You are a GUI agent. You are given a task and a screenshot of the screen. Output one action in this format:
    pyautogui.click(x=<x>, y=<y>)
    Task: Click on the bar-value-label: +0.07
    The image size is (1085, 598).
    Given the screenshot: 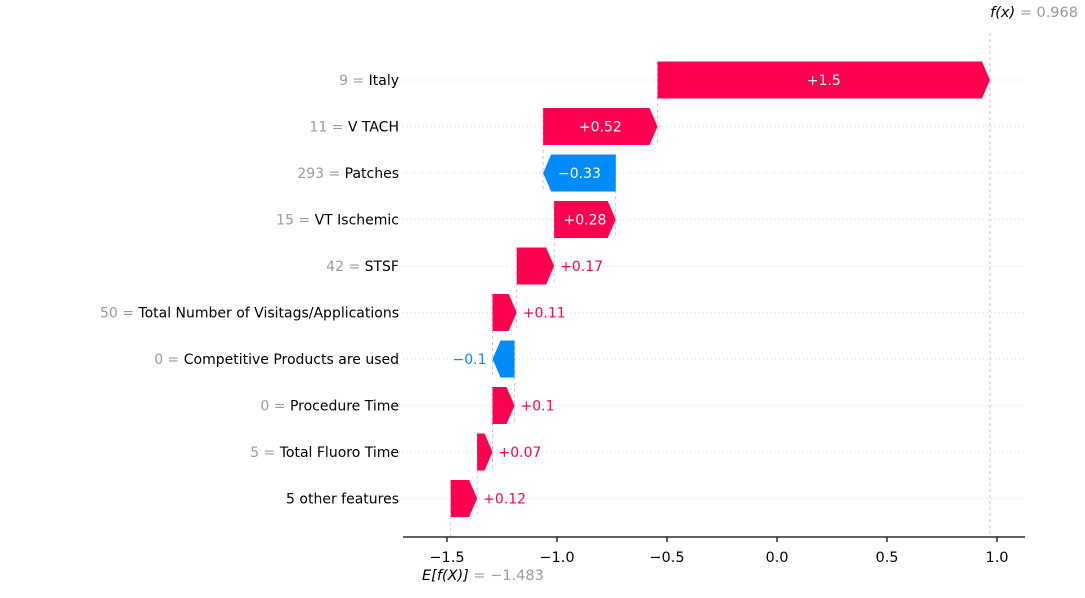 What is the action you would take?
    pyautogui.click(x=520, y=453)
    